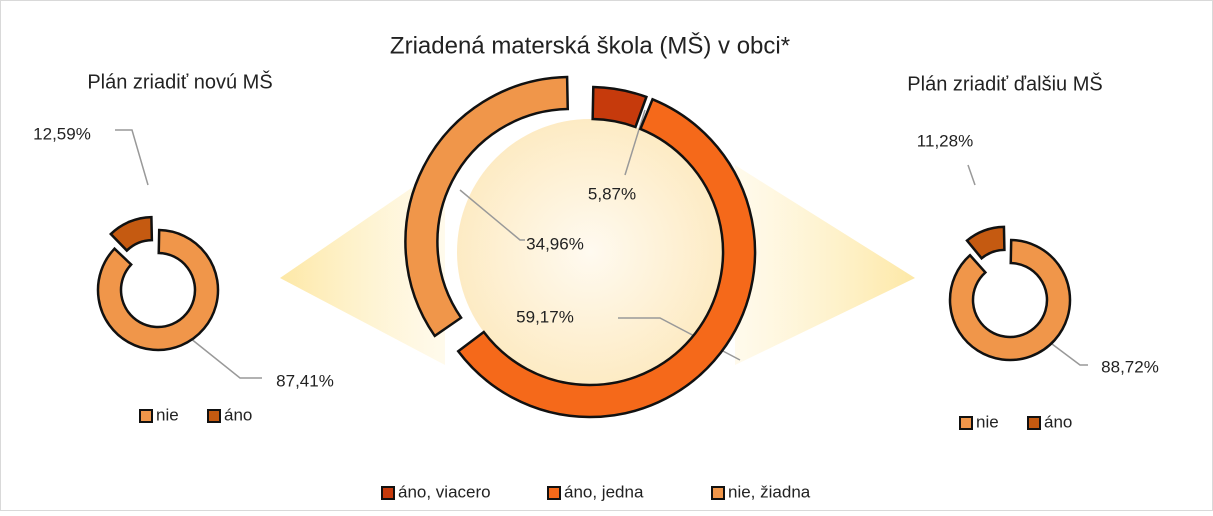  What do you see at coordinates (1004, 83) in the screenshot?
I see `chart-title: Plán zriadiť ďalšiu MŠ` at bounding box center [1004, 83].